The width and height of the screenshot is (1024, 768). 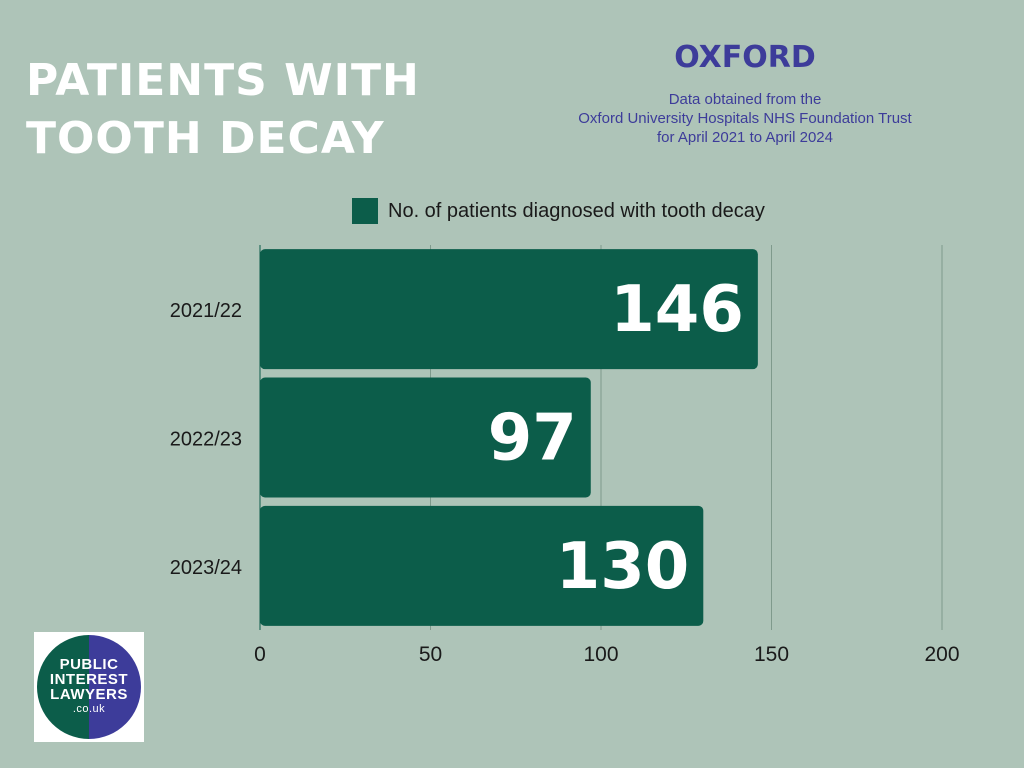 I want to click on category-label: 2021/22, so click(x=206, y=311).